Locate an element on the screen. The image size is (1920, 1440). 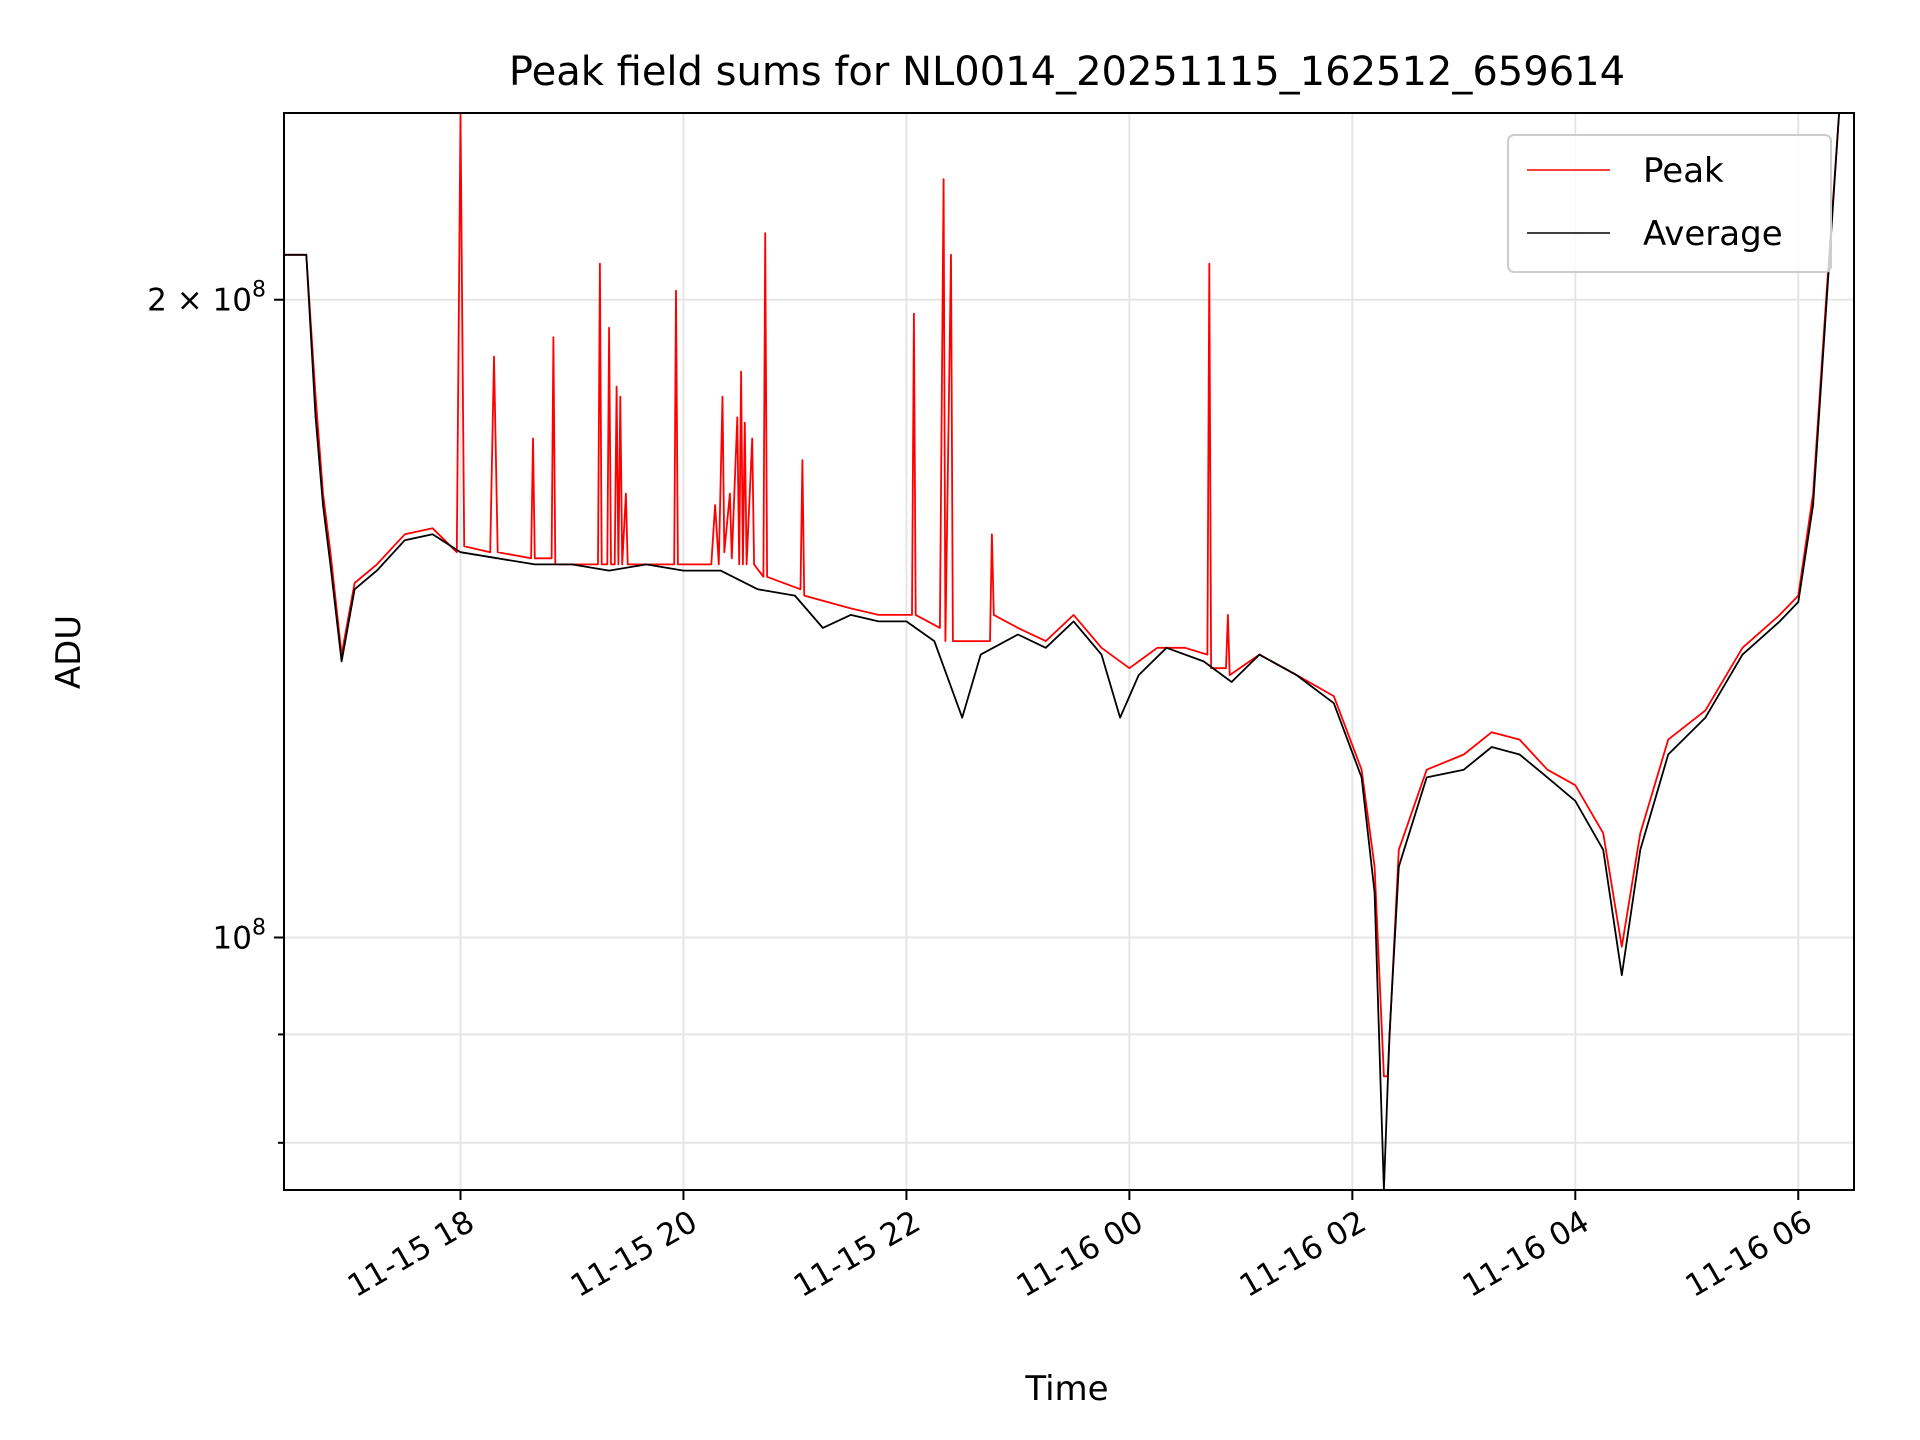
legend: Peak Average is located at coordinates (1669, 203).